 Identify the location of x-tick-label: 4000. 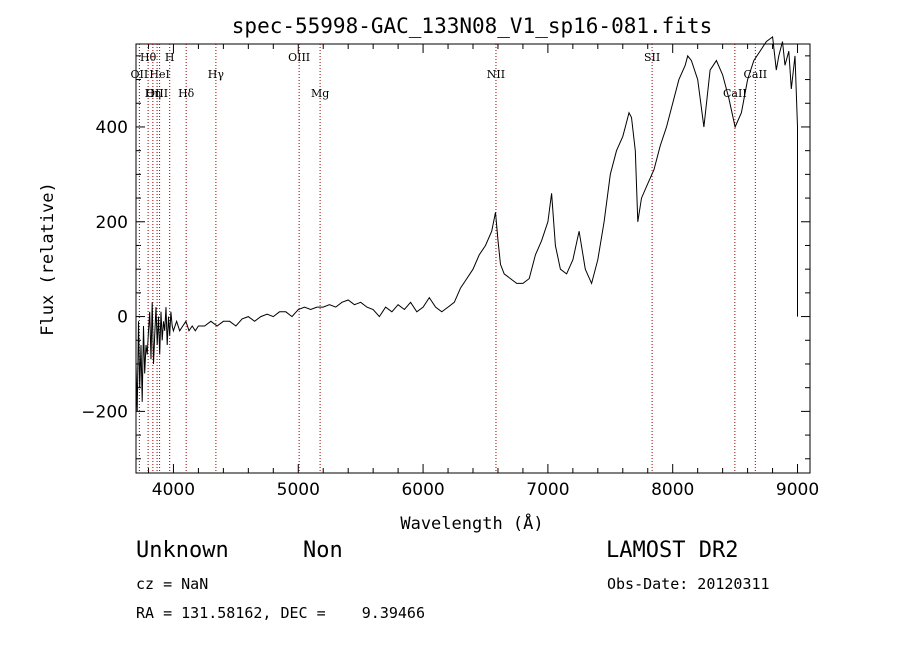
(173, 490).